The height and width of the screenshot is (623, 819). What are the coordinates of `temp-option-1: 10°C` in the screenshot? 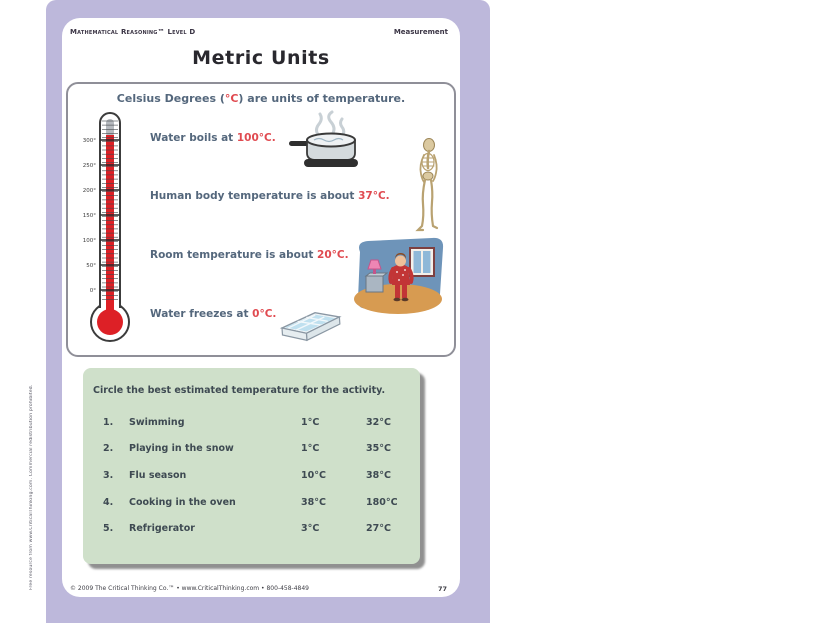 It's located at (313, 475).